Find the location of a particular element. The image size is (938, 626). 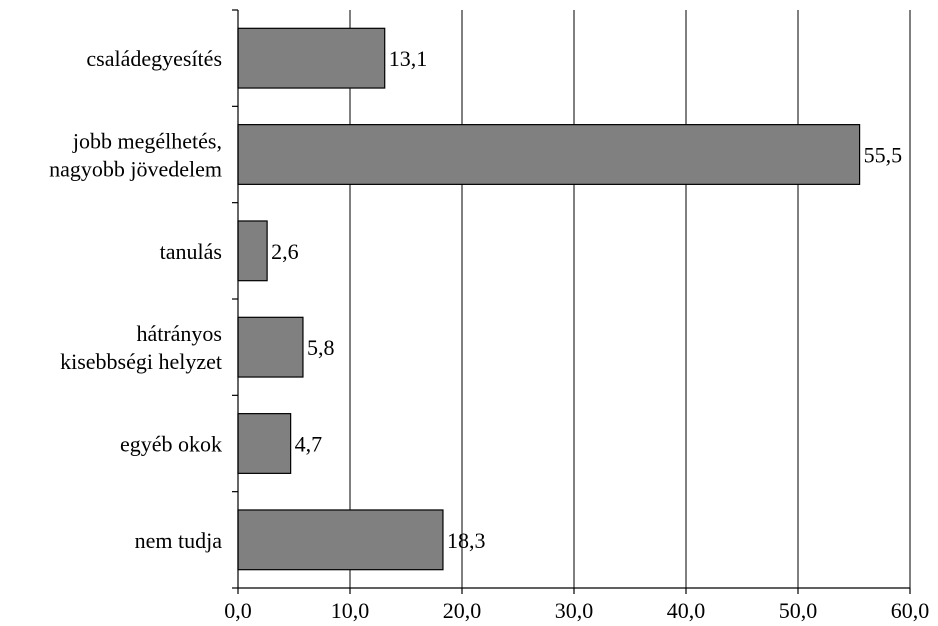

category-label-5: nem tudja is located at coordinates (179, 540).